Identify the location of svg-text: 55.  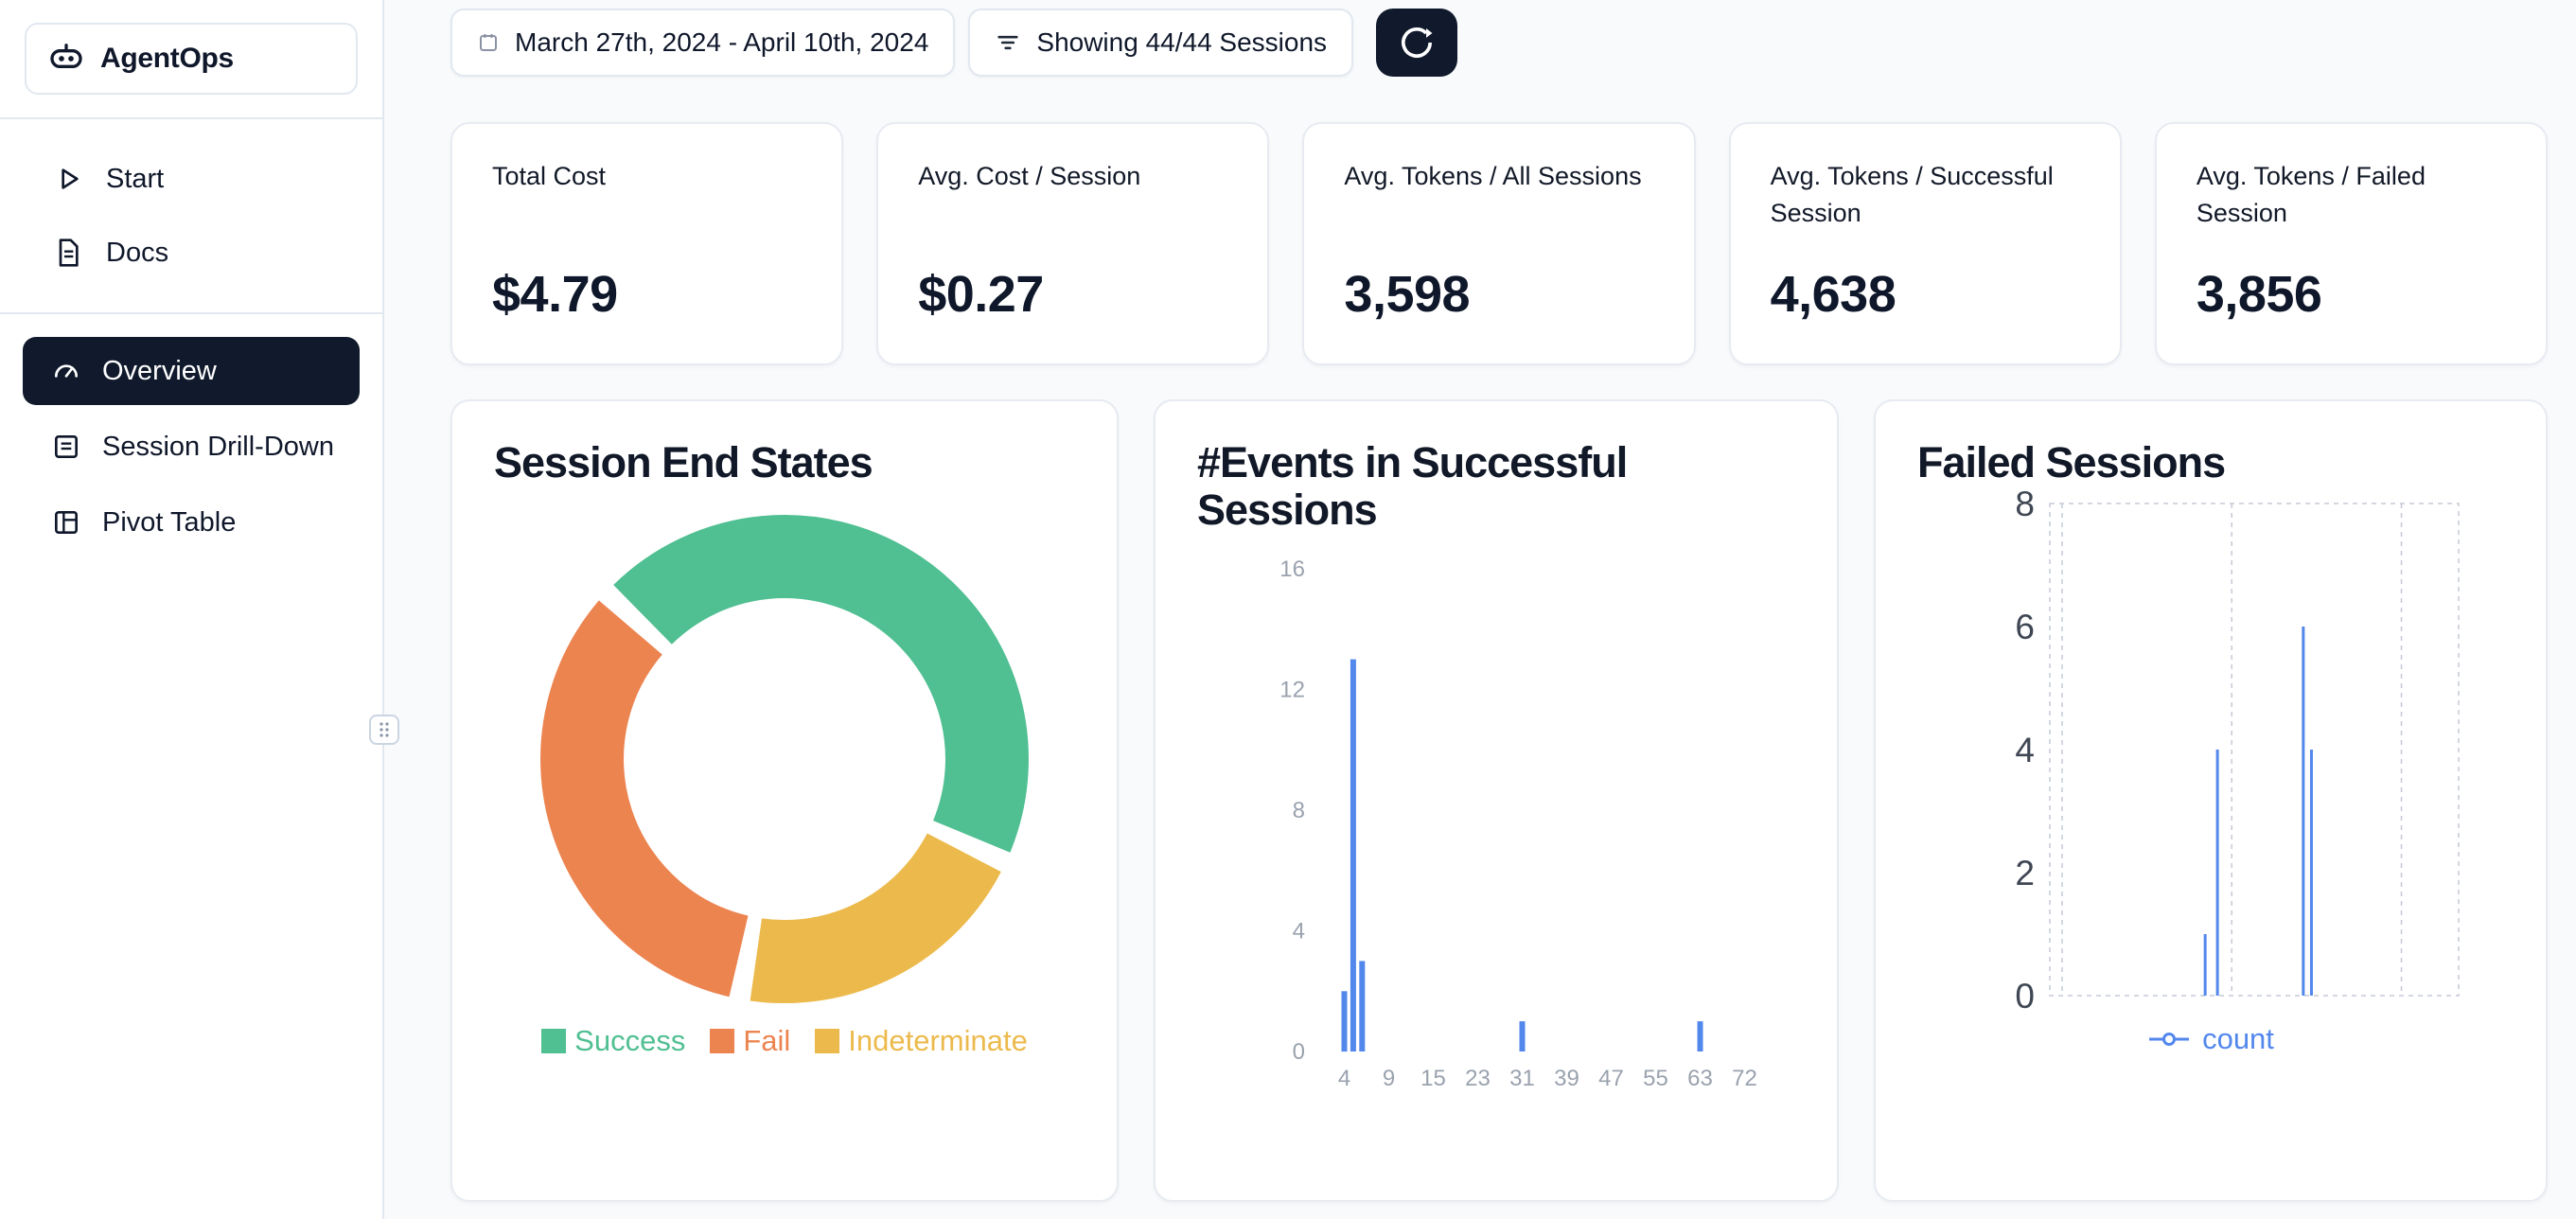
(1655, 1078).